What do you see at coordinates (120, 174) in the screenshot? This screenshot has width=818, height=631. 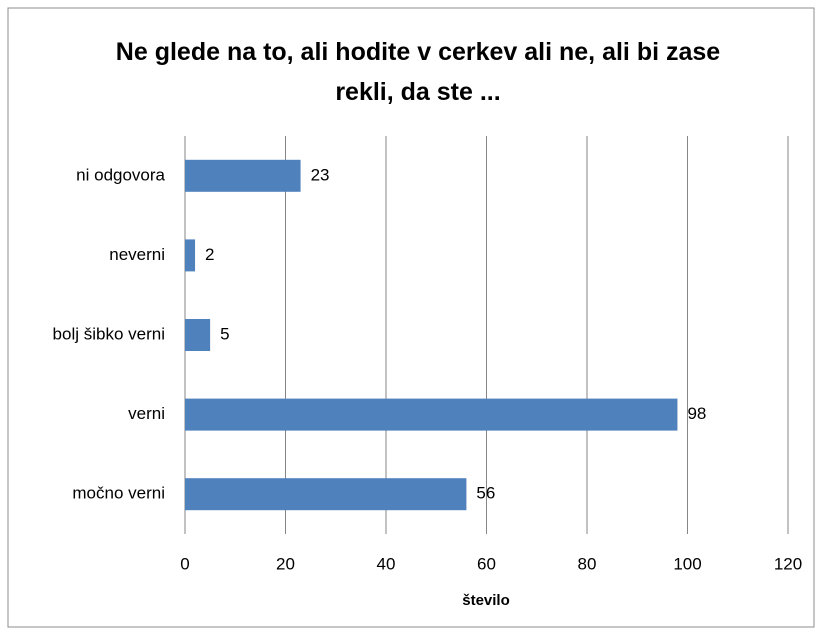 I see `y-tick-label: ni odgovora` at bounding box center [120, 174].